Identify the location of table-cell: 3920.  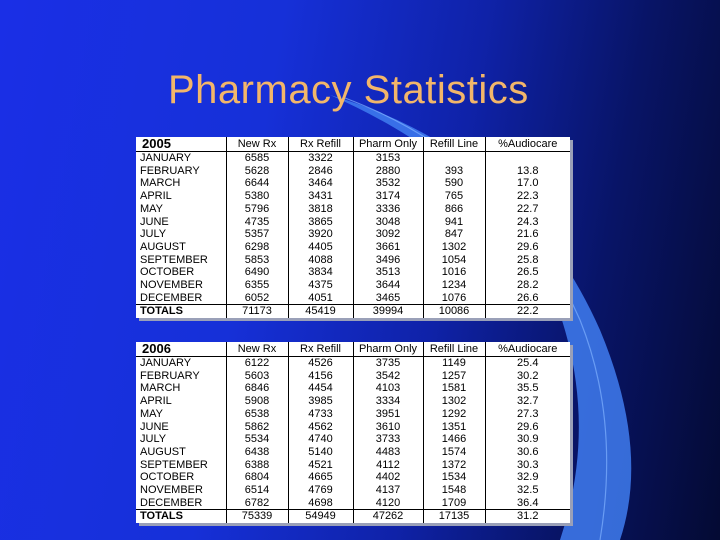
(321, 234).